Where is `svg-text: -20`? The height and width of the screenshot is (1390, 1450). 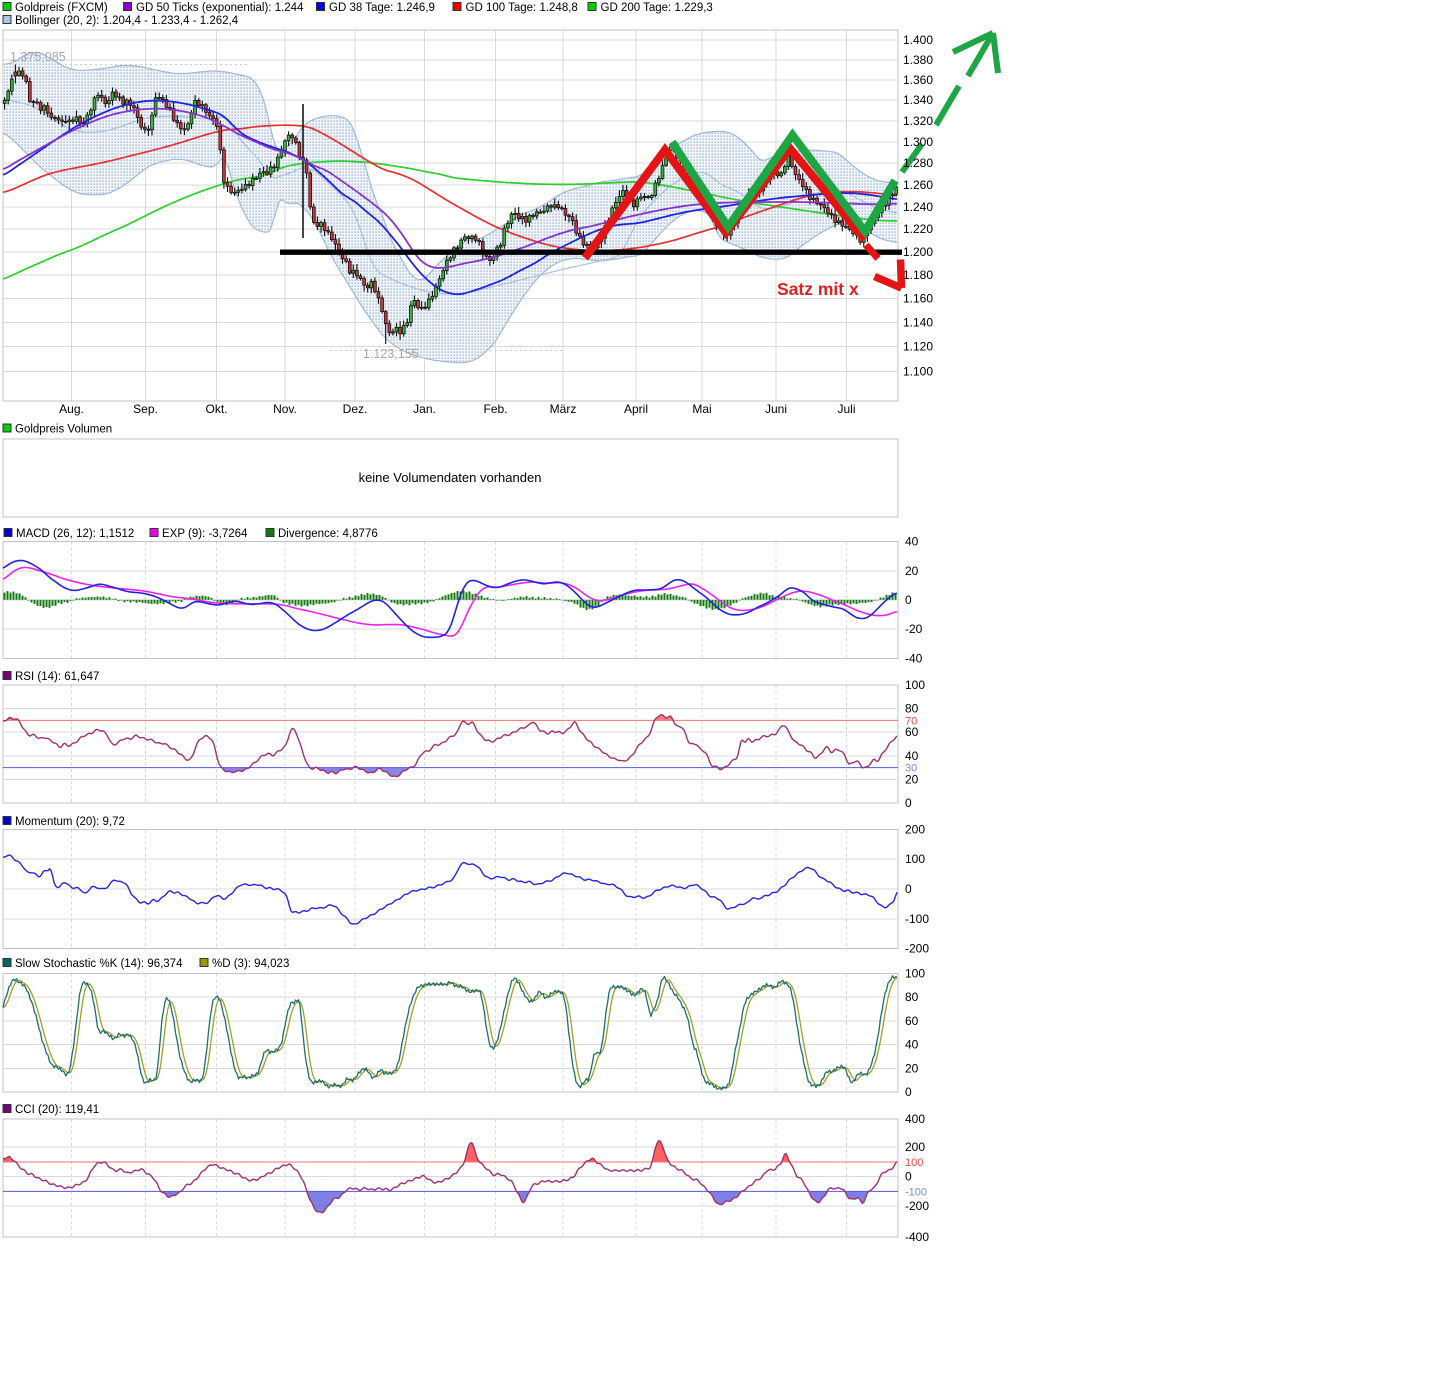 svg-text: -20 is located at coordinates (914, 629).